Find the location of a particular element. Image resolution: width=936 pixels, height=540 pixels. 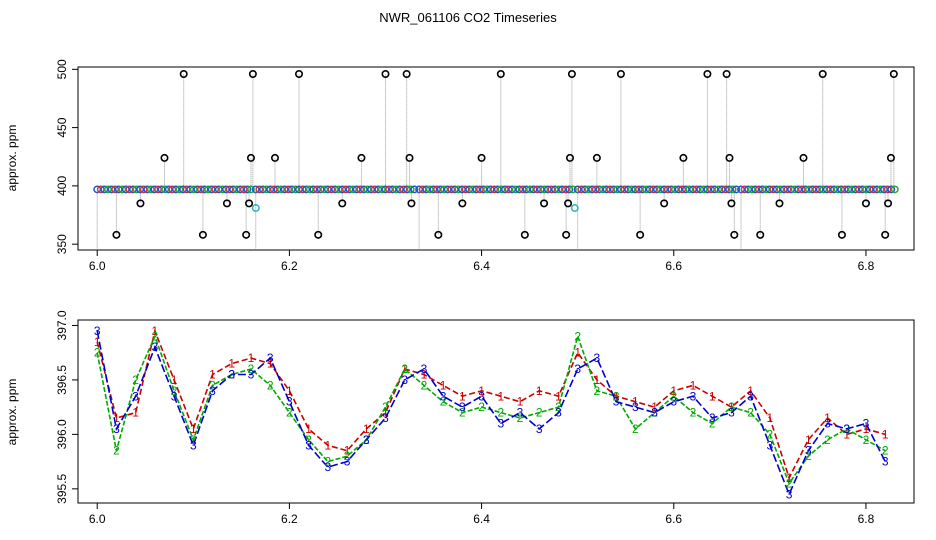

bottom-x-tick-label: 6.2 is located at coordinates (289, 519).